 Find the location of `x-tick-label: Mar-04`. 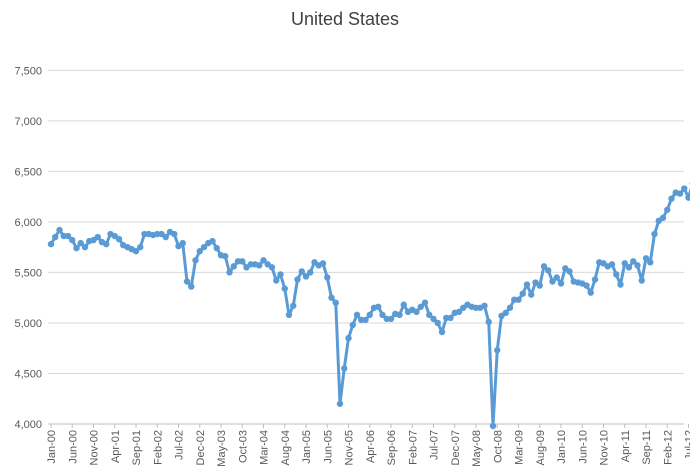

x-tick-label: Mar-04 is located at coordinates (265, 447).